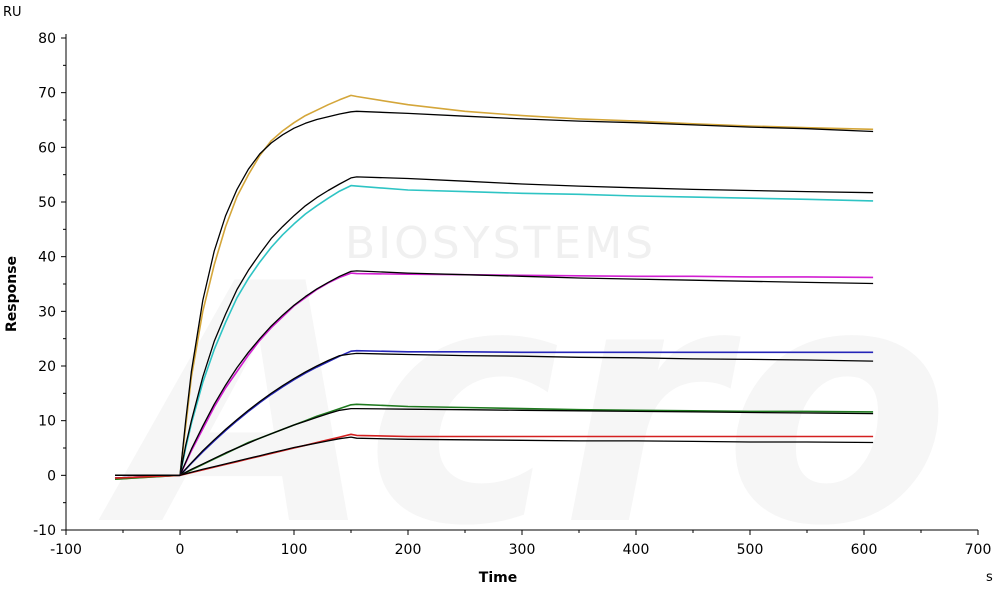  I want to click on y-tick-label: 0, so click(51, 476).